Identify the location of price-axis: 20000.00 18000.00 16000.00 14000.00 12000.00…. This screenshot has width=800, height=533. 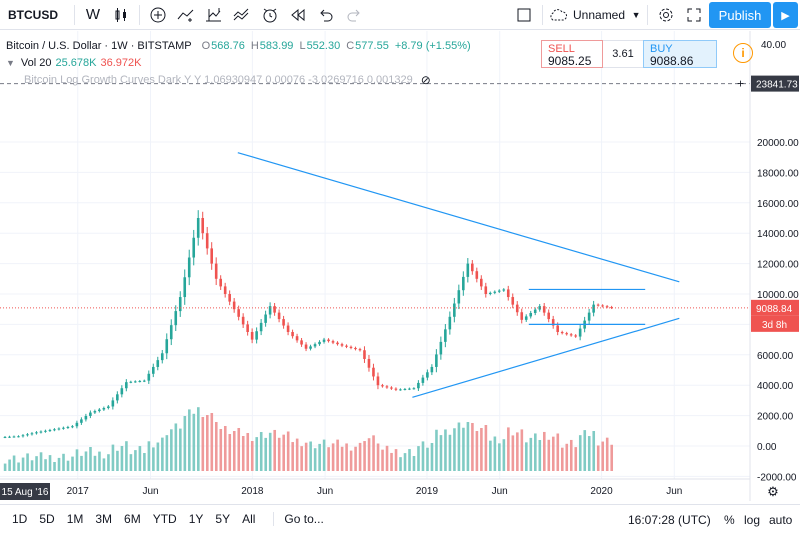
(768, 266).